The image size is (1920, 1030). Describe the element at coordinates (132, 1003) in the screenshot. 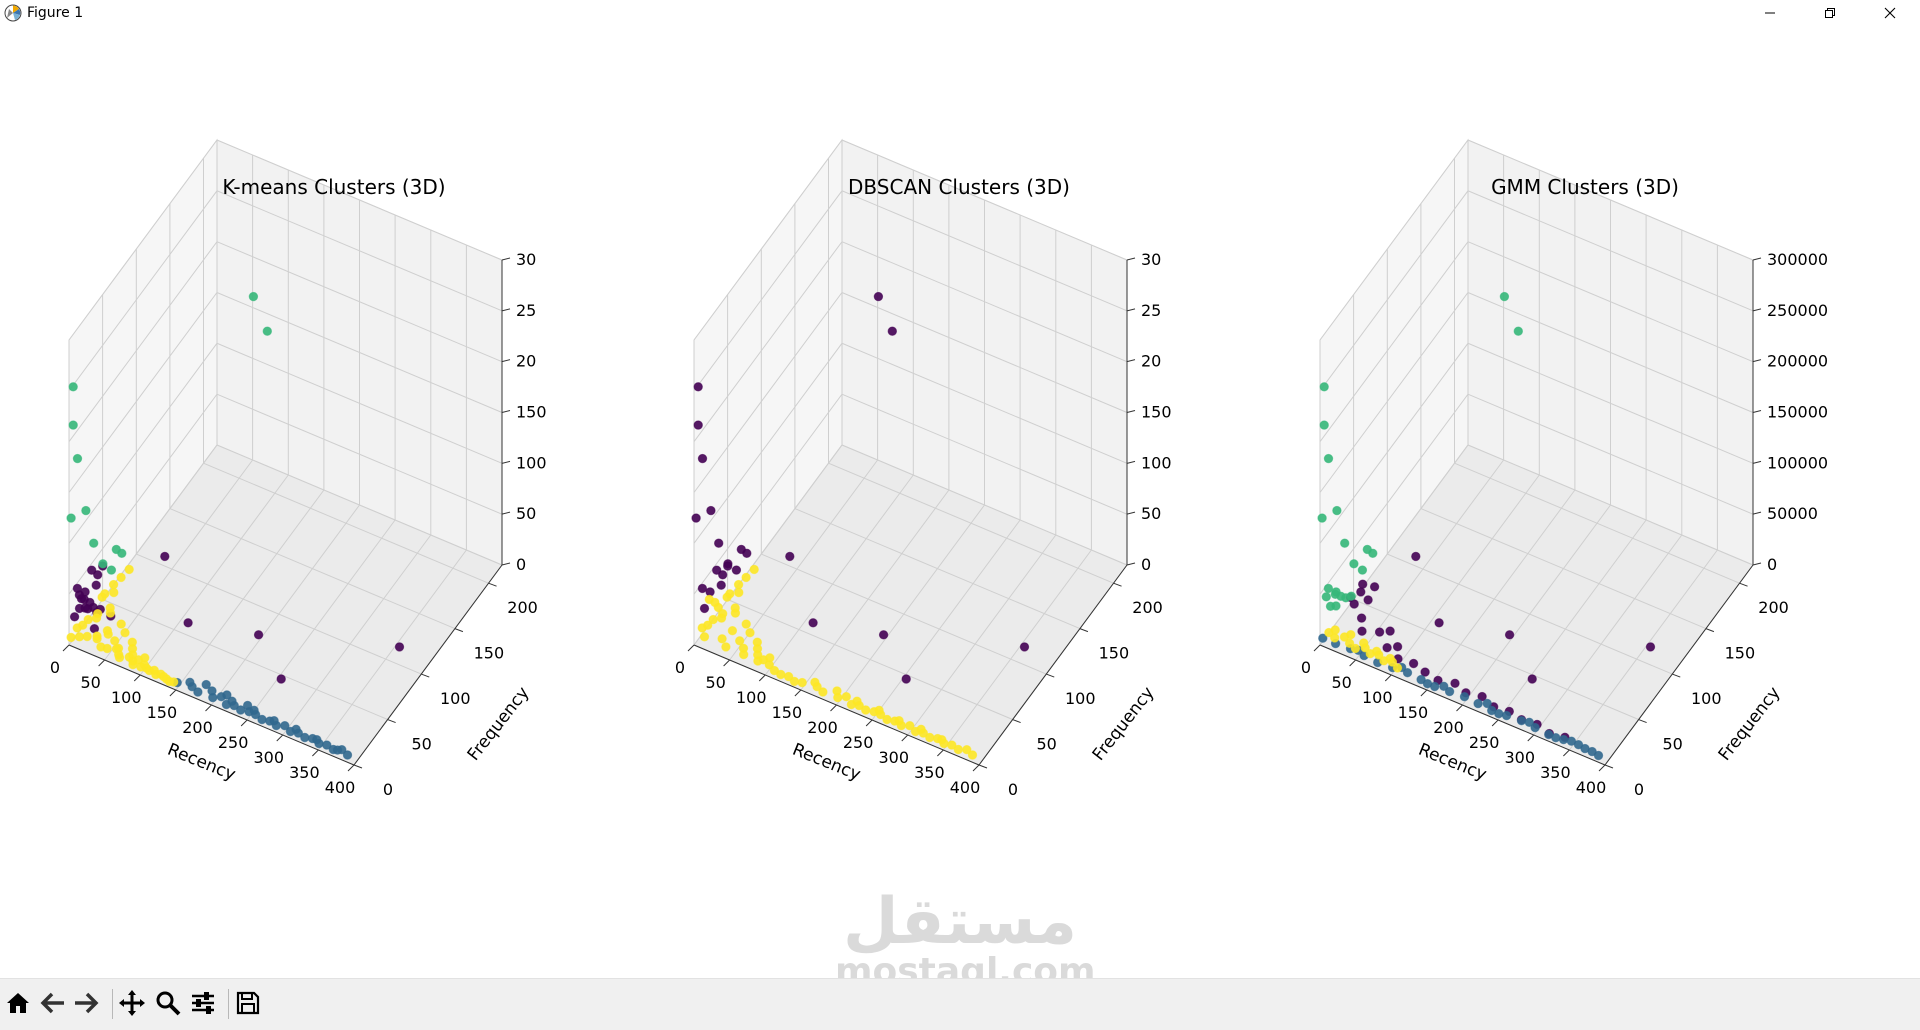

I see `pan-button` at that location.